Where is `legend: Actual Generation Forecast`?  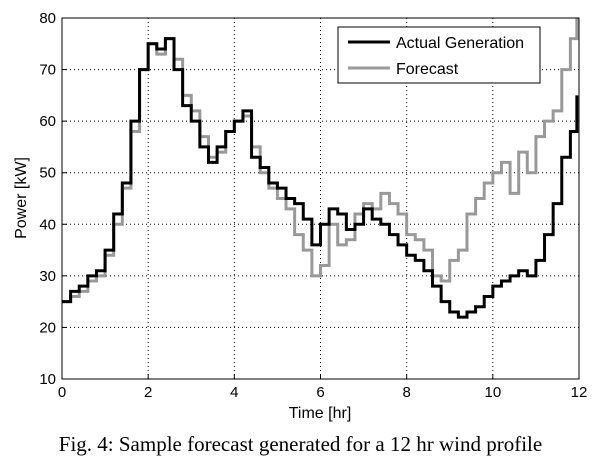 legend: Actual Generation Forecast is located at coordinates (439, 55).